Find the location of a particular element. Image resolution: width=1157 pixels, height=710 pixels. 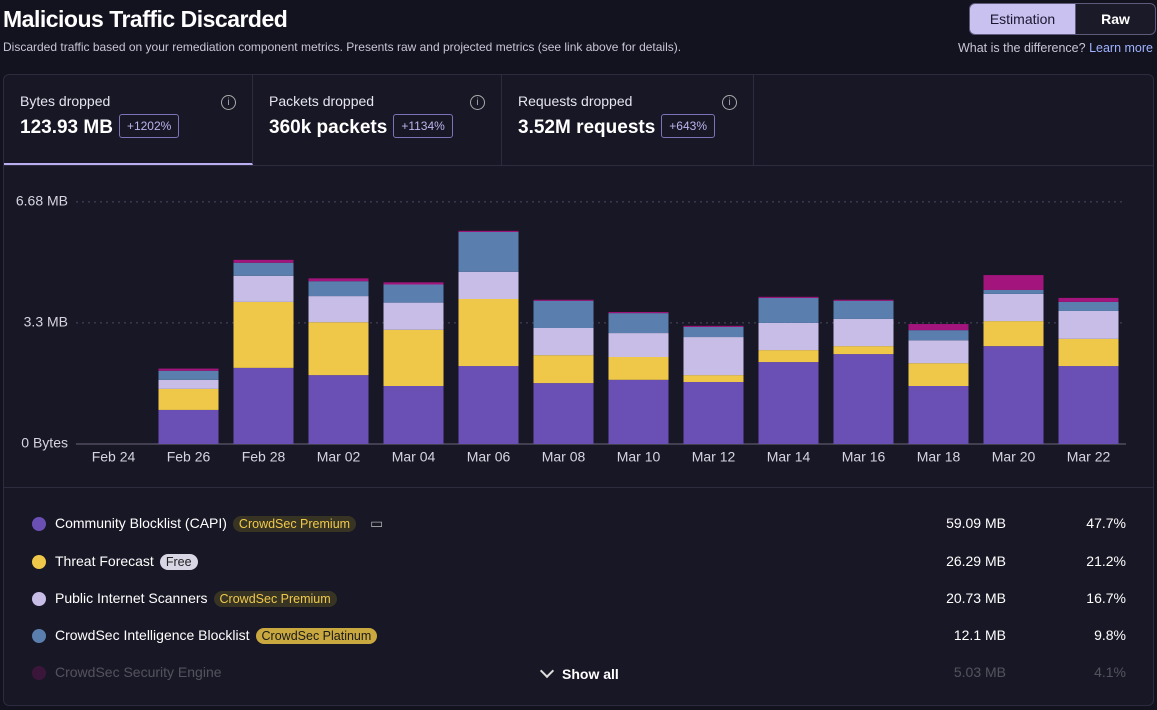

tab: Packets dropped i 360k packets +1134% is located at coordinates (377, 120).